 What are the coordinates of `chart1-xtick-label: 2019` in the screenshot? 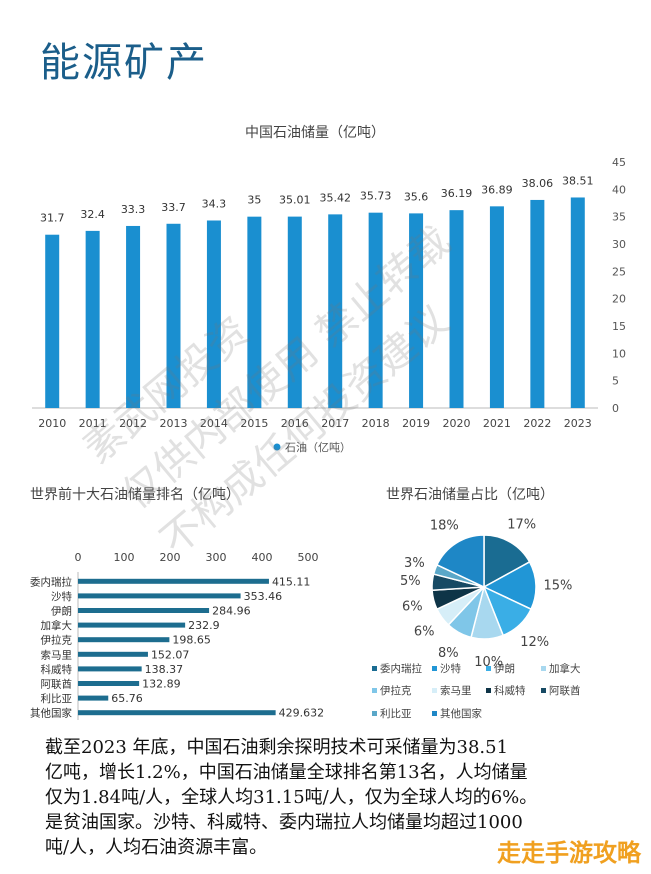 It's located at (416, 423).